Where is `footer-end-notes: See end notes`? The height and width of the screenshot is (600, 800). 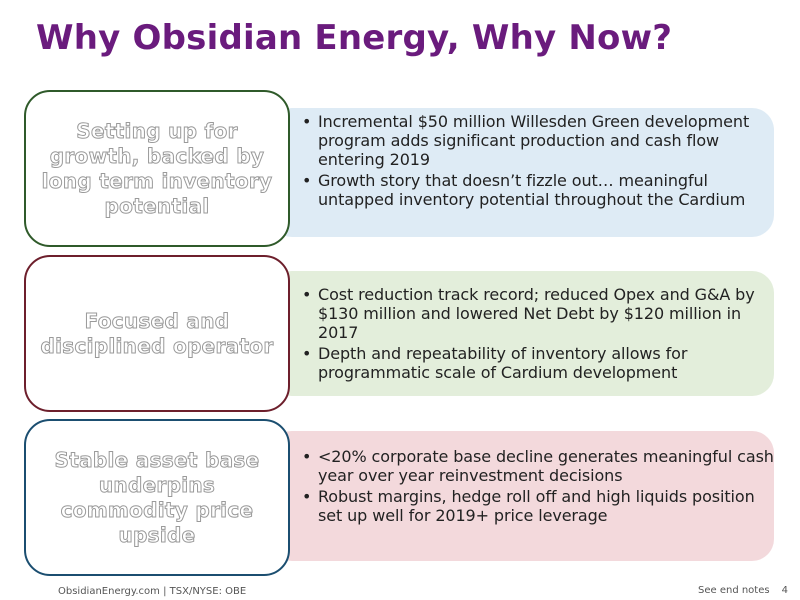
footer-end-notes: See end notes is located at coordinates (734, 590).